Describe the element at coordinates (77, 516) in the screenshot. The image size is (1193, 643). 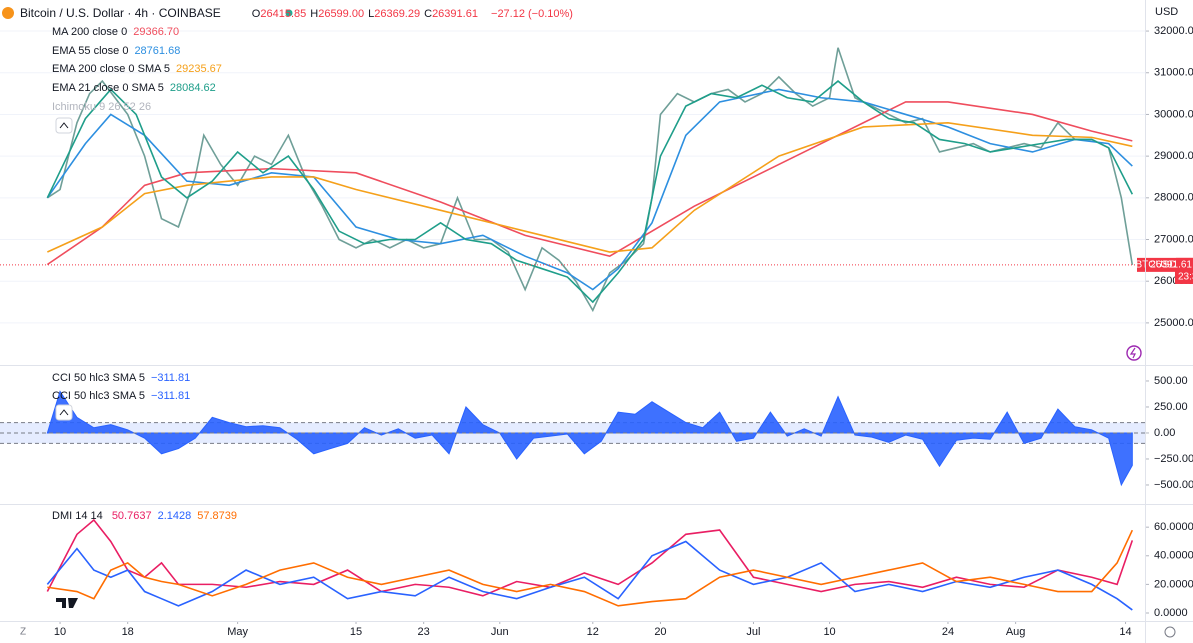
I see `dmi-title: DMI 14 14` at that location.